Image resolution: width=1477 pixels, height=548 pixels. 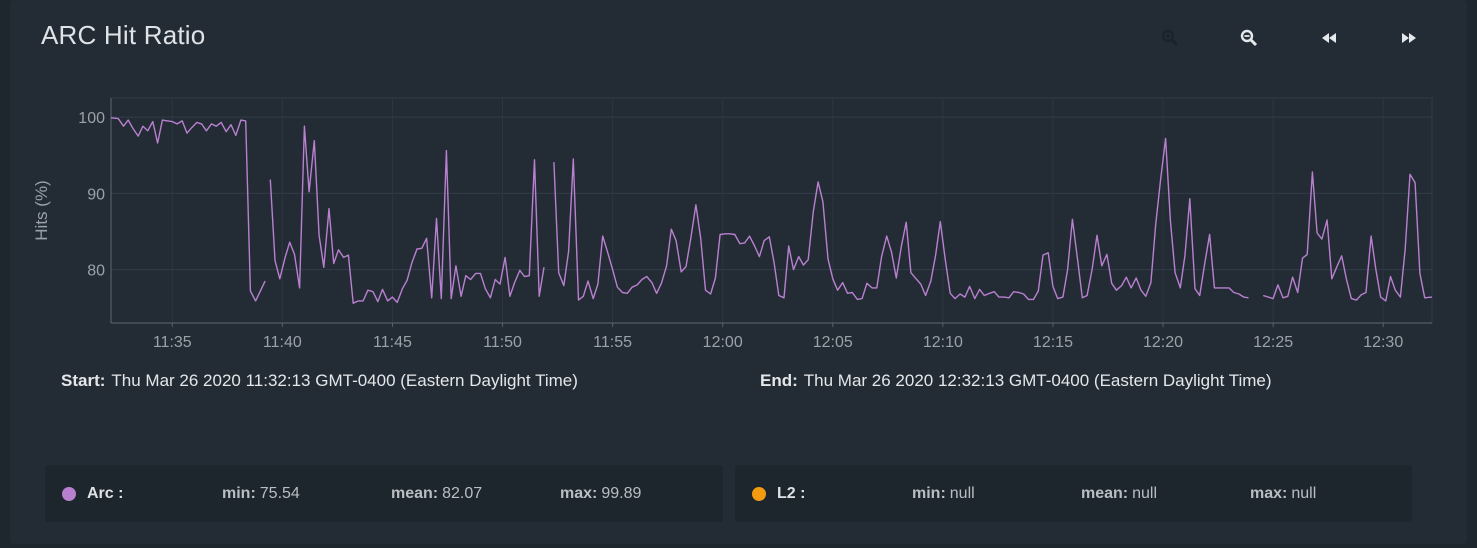 What do you see at coordinates (1119, 493) in the screenshot?
I see `legend-mean-l2: mean: null` at bounding box center [1119, 493].